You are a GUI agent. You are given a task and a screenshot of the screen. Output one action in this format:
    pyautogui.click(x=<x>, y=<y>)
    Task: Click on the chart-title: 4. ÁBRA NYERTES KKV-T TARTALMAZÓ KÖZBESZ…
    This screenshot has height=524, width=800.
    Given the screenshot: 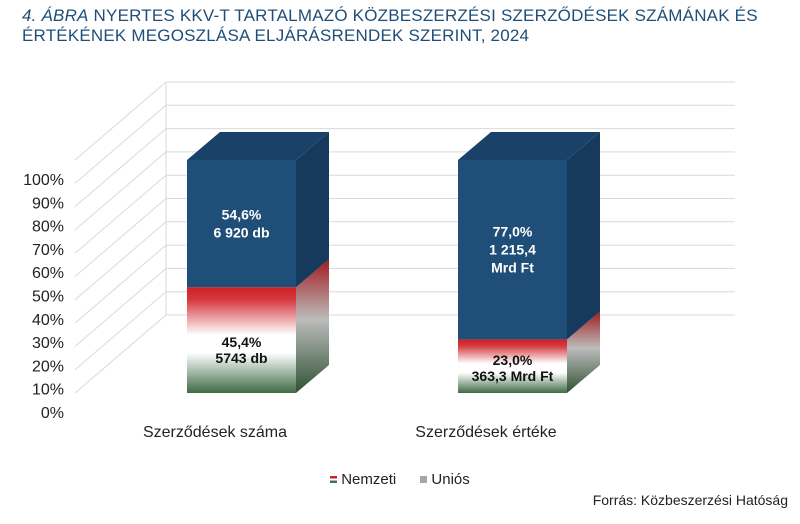 What is the action you would take?
    pyautogui.click(x=402, y=26)
    